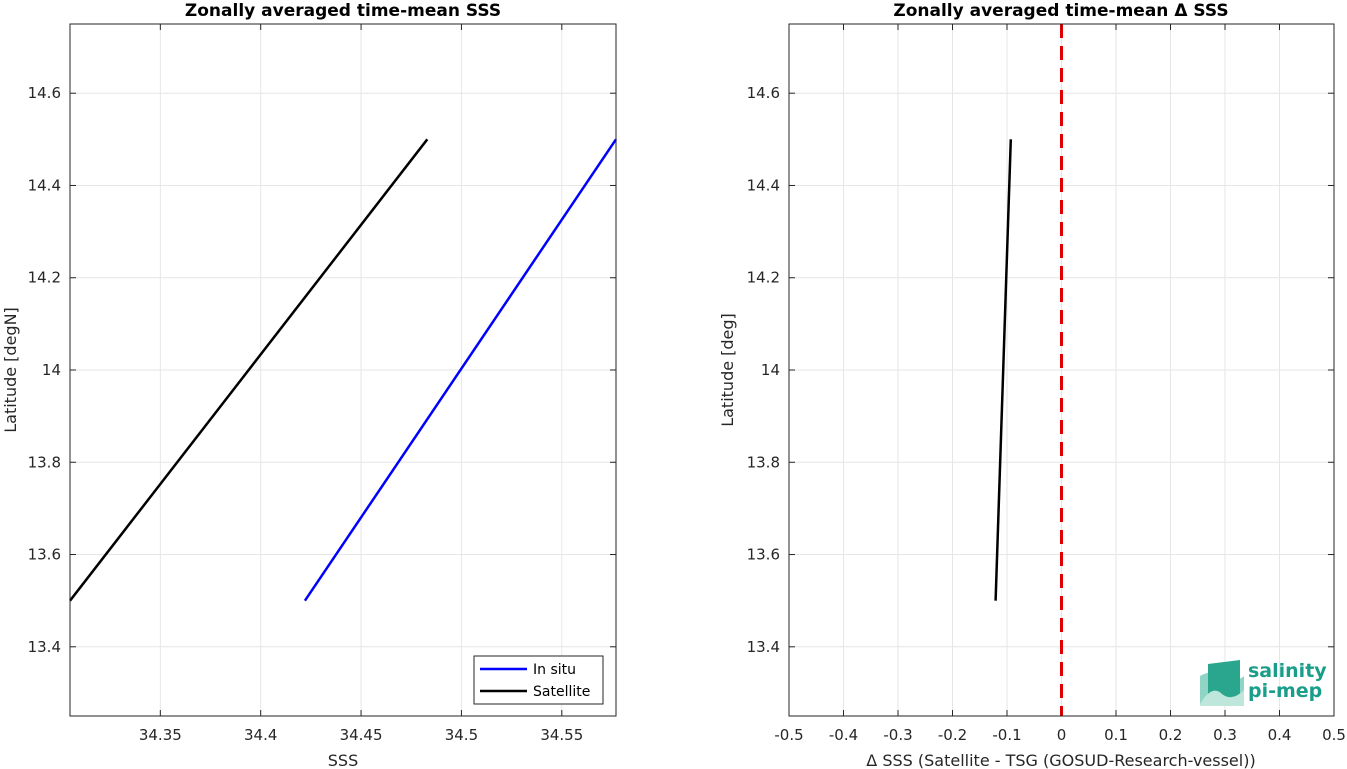  What do you see at coordinates (1285, 691) in the screenshot?
I see `logo-pi-mep-text: pi-mep` at bounding box center [1285, 691].